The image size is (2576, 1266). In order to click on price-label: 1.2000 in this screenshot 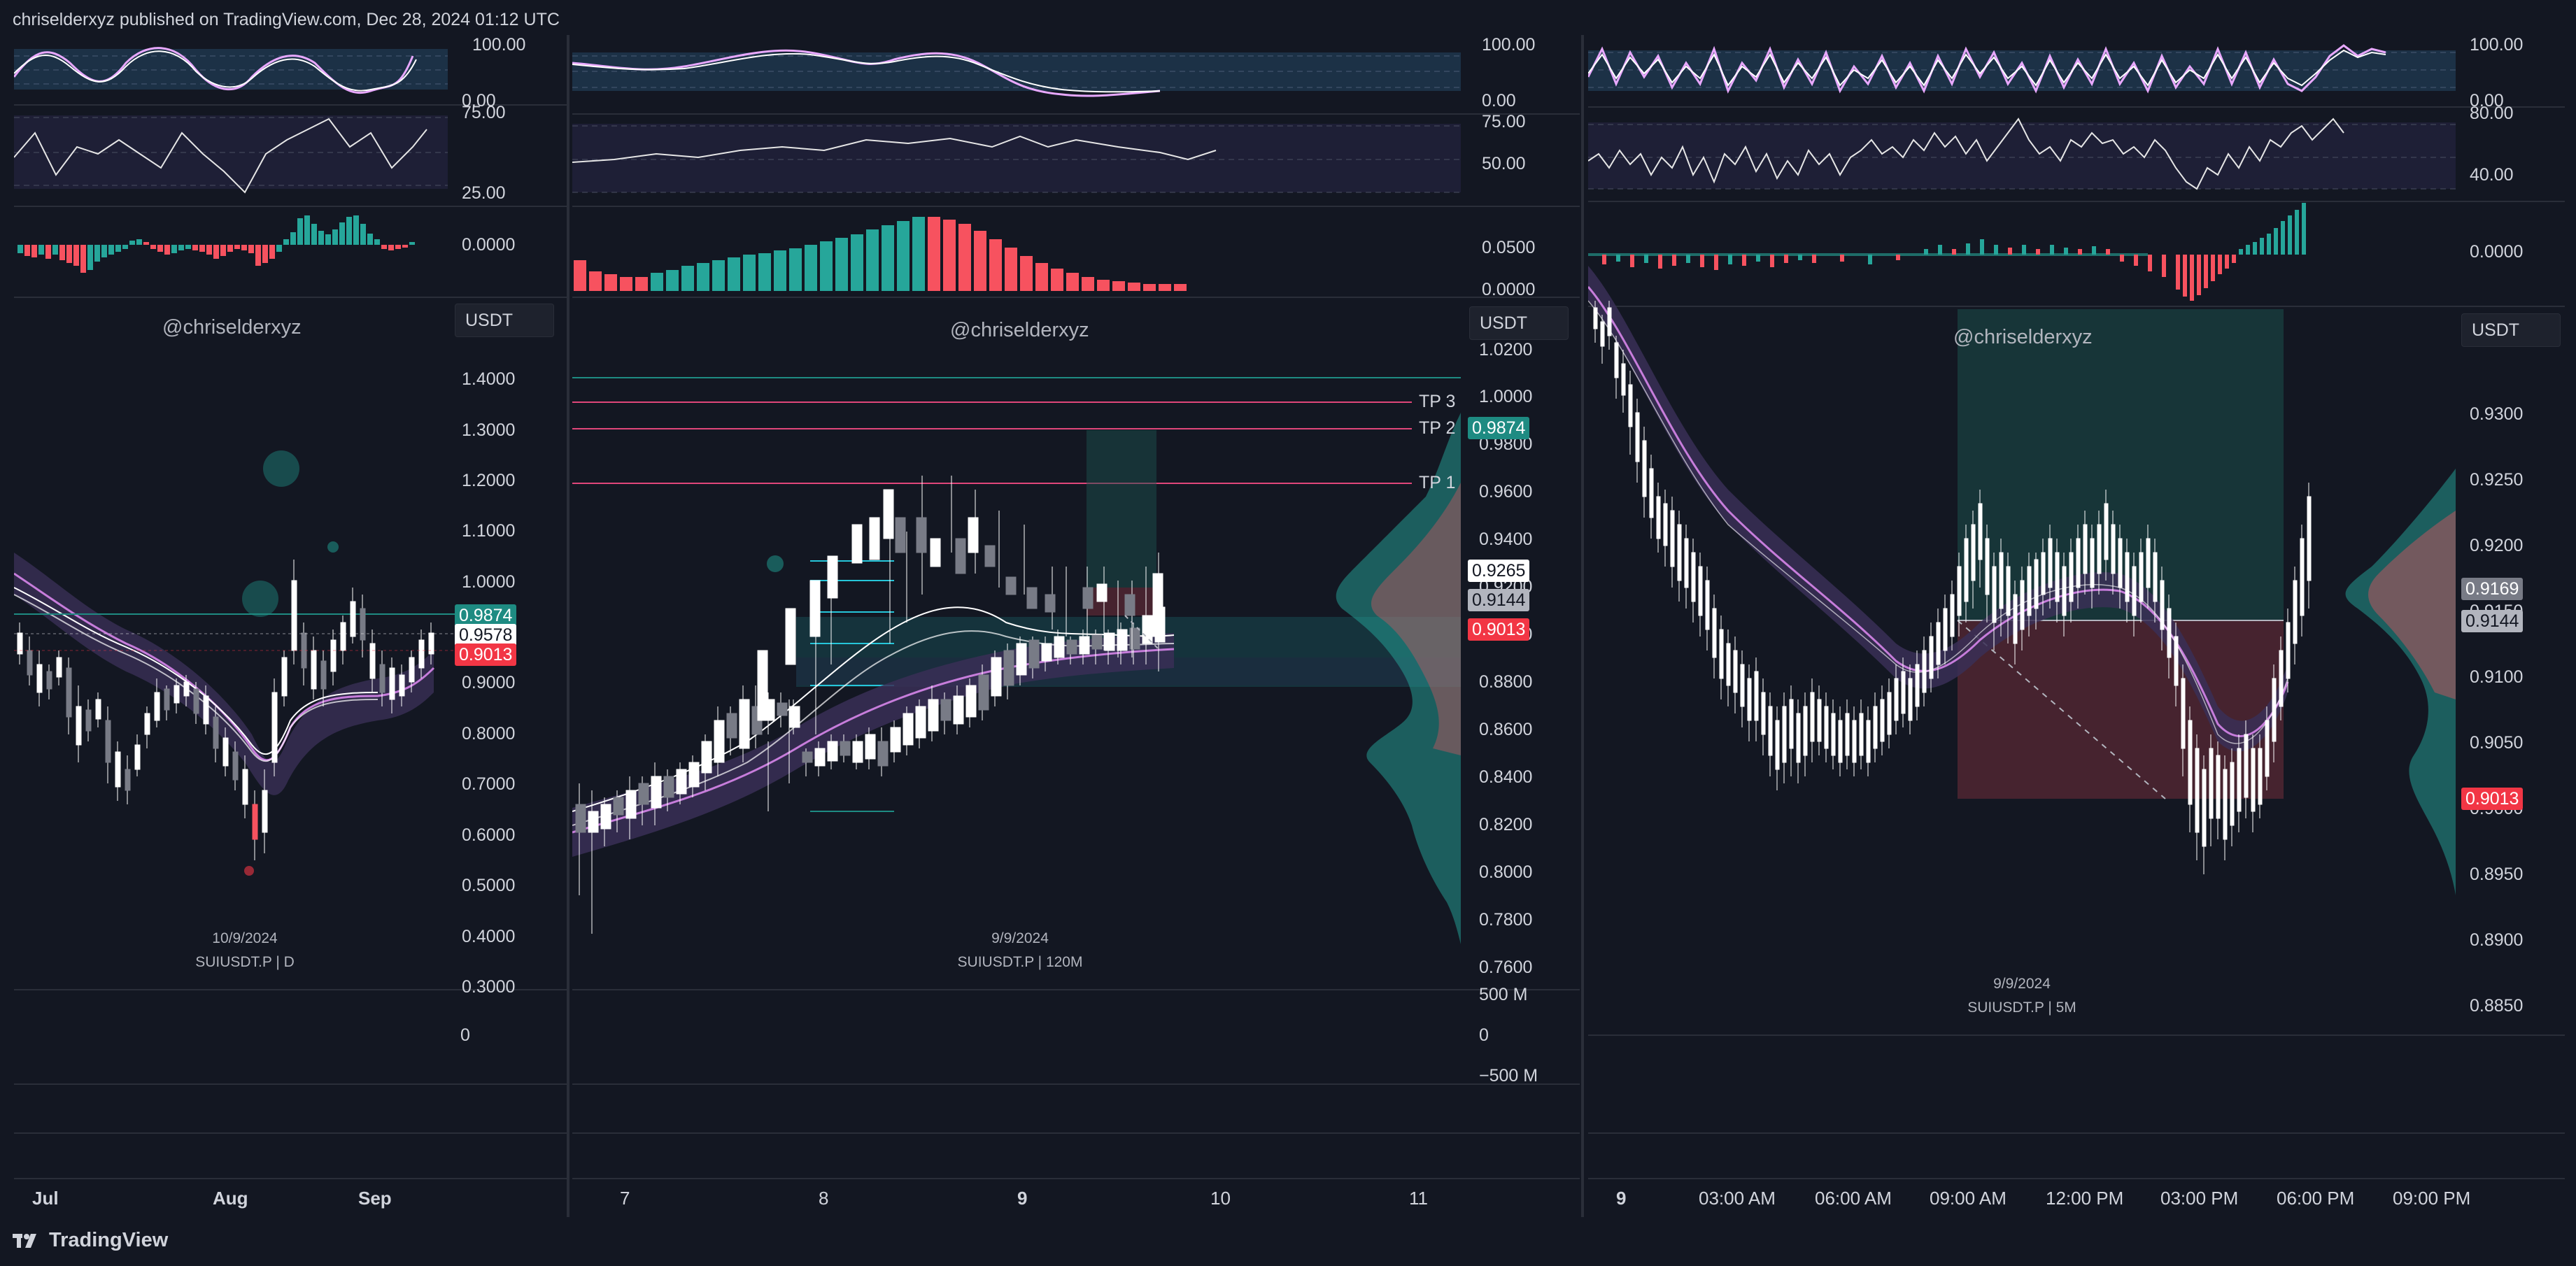, I will do `click(489, 480)`.